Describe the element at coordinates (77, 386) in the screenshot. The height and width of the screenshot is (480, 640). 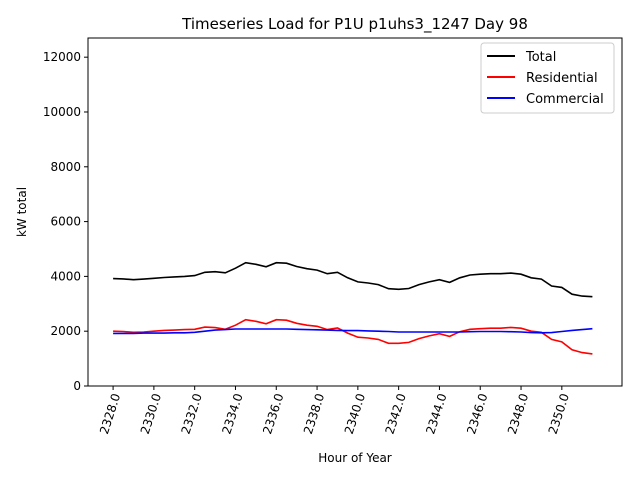
I see `y-tick-label: 0` at that location.